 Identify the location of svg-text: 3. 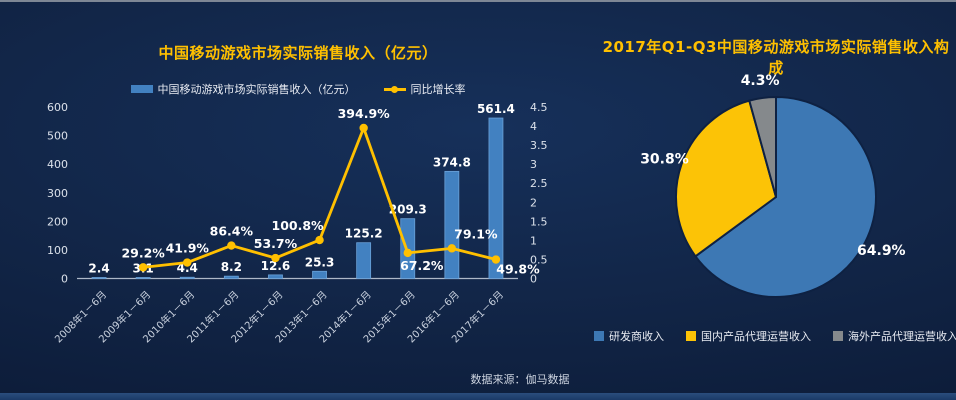
(533, 164).